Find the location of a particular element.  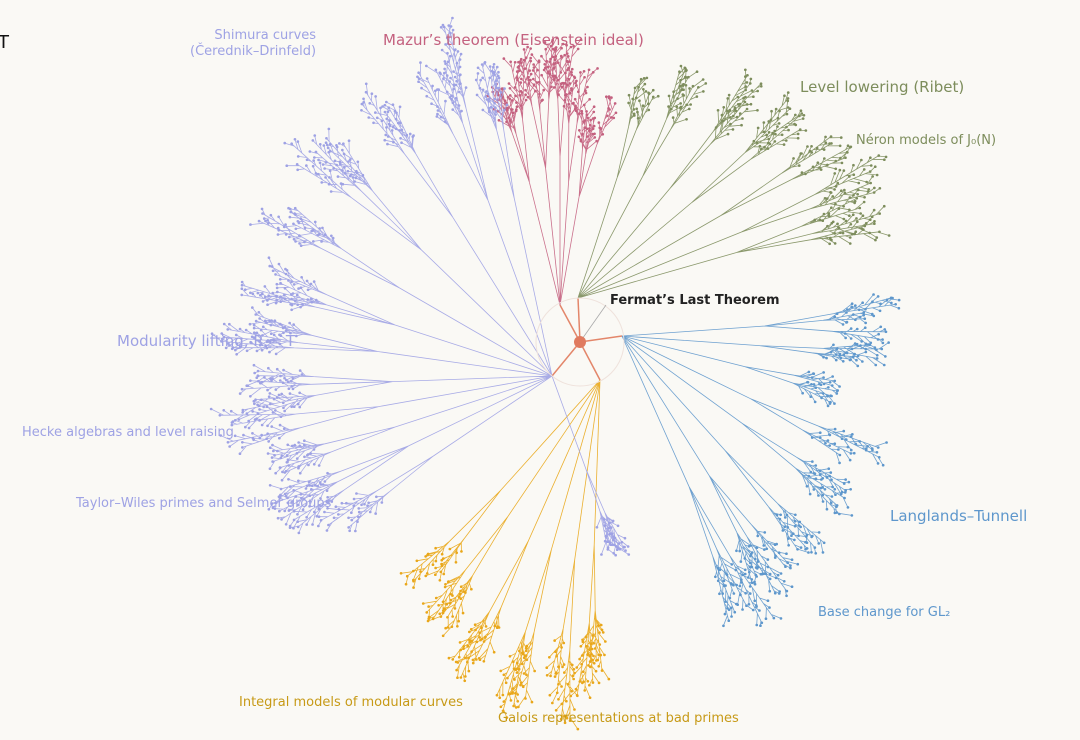

center-label: Fermat’s Last Theorem is located at coordinates (695, 300).